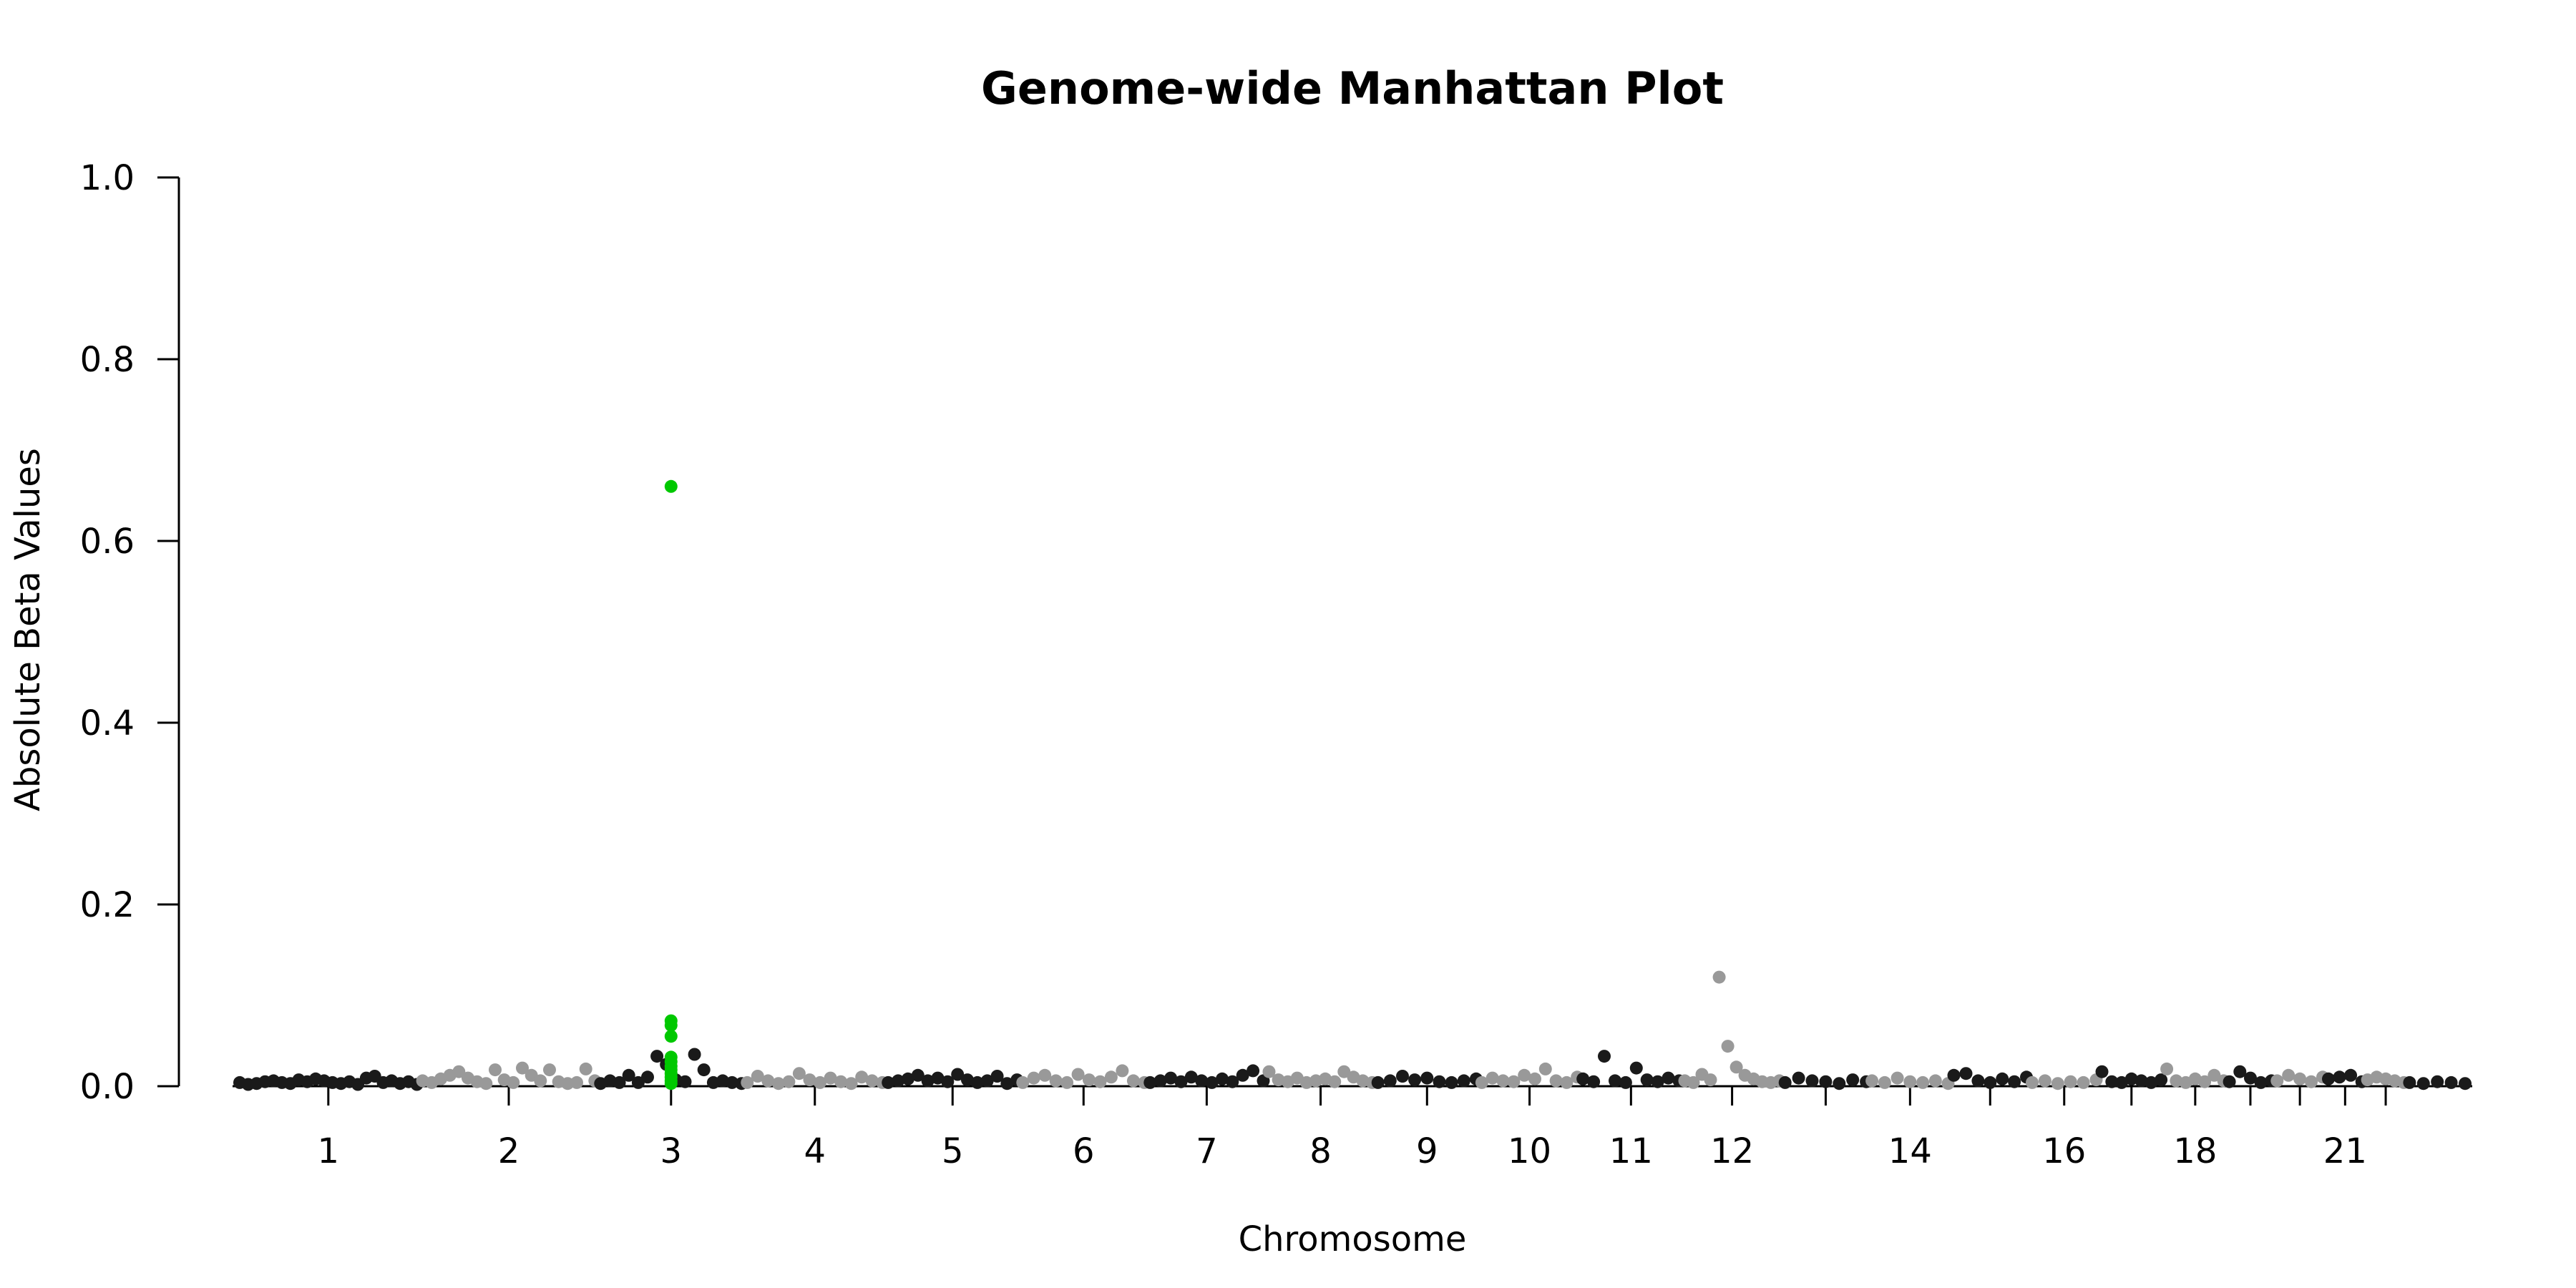 The image size is (2576, 1288). I want to click on x-tick-label: 9, so click(1427, 1151).